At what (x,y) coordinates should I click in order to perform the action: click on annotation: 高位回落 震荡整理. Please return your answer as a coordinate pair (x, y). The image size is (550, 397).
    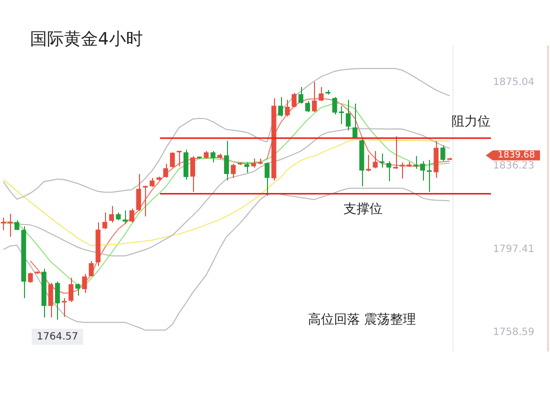
    Looking at the image, I should click on (362, 319).